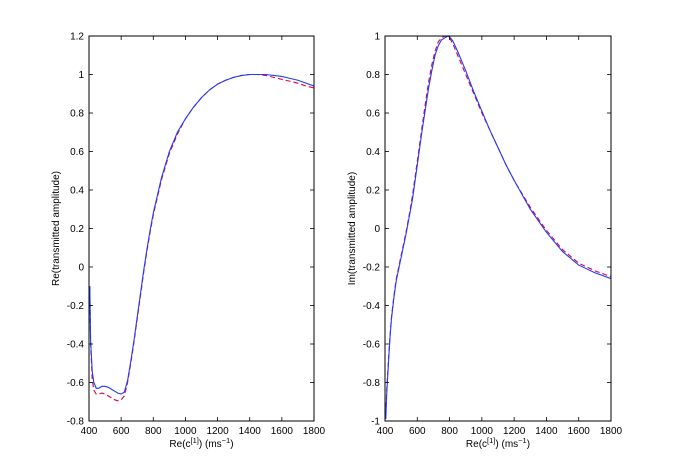 The image size is (675, 474). I want to click on y-axis-label: Re(transmitted amplitude), so click(56, 228).